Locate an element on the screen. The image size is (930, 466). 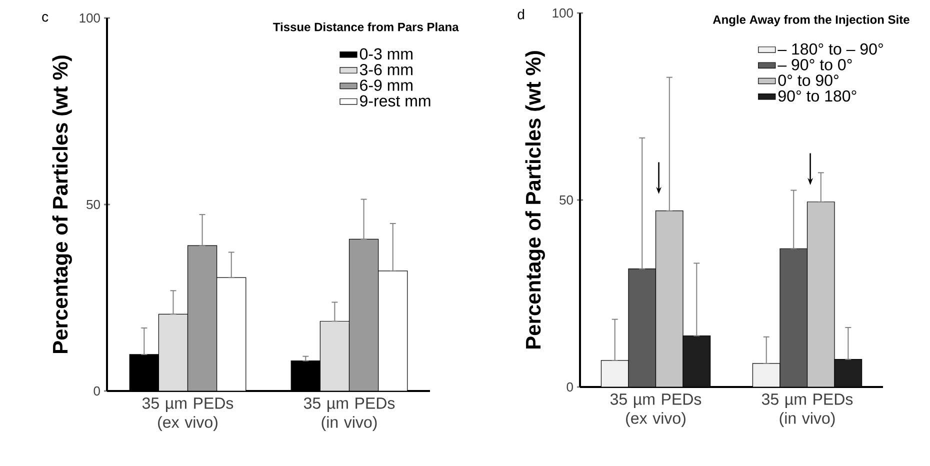
legend-label: 9-rest mm is located at coordinates (395, 101).